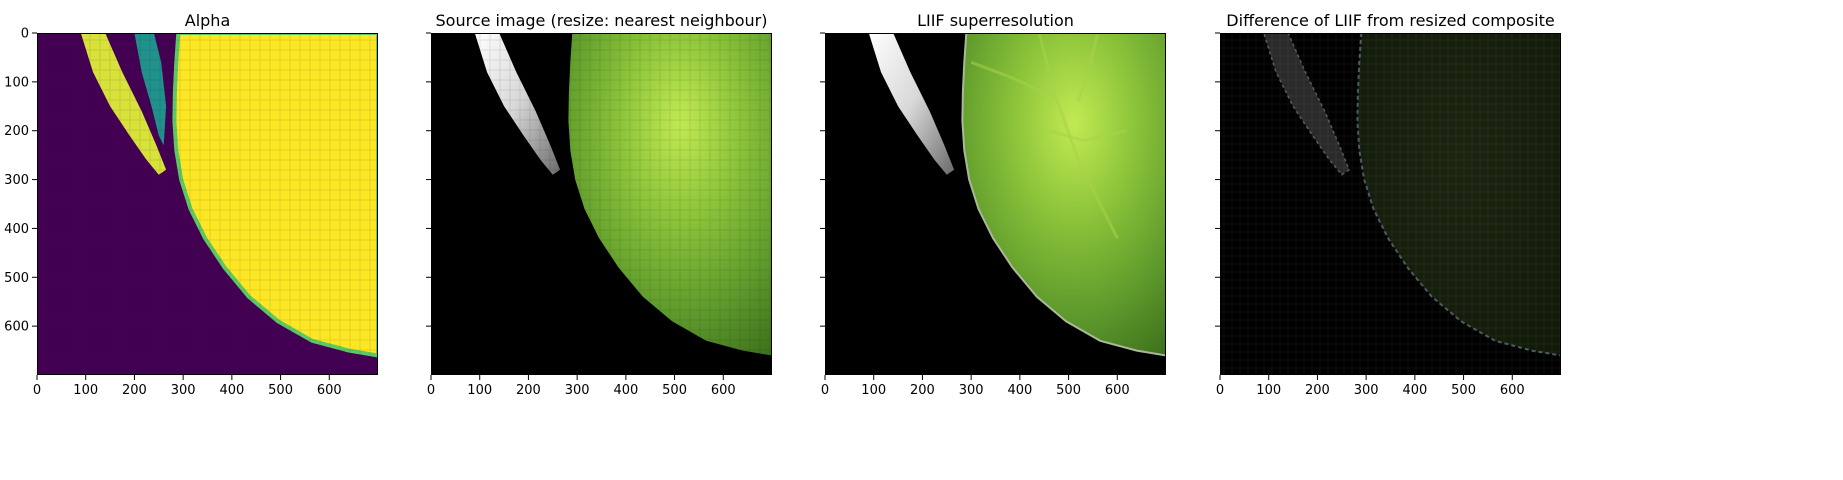 The image size is (1843, 480). What do you see at coordinates (25, 34) in the screenshot?
I see `y-tick-label: 0` at bounding box center [25, 34].